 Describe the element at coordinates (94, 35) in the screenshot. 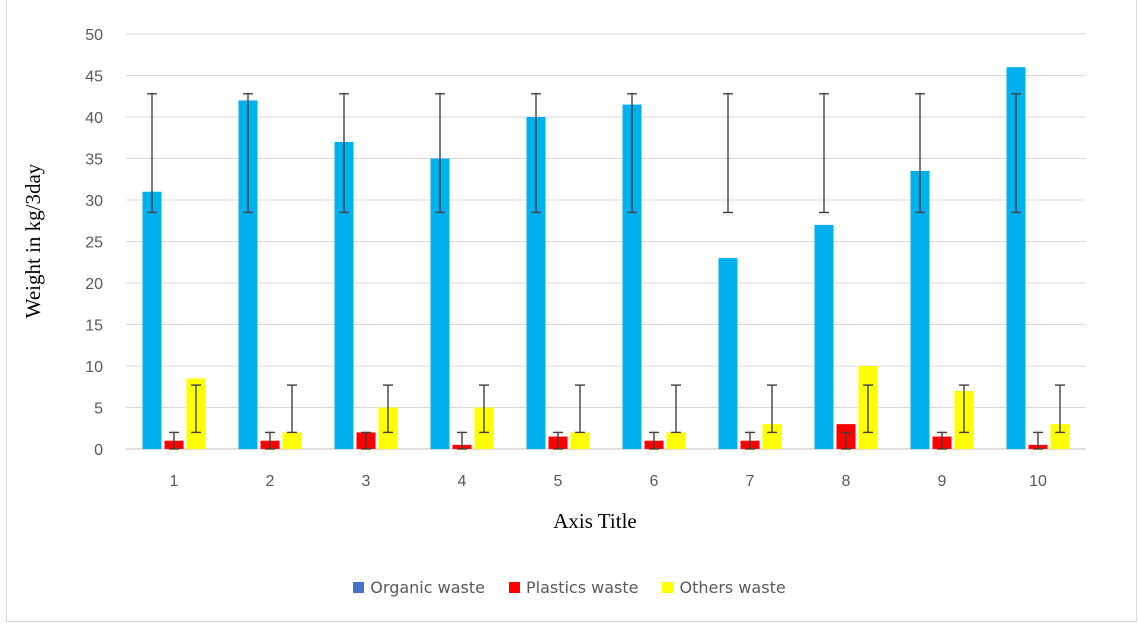

I see `y-tick-label: 50` at that location.